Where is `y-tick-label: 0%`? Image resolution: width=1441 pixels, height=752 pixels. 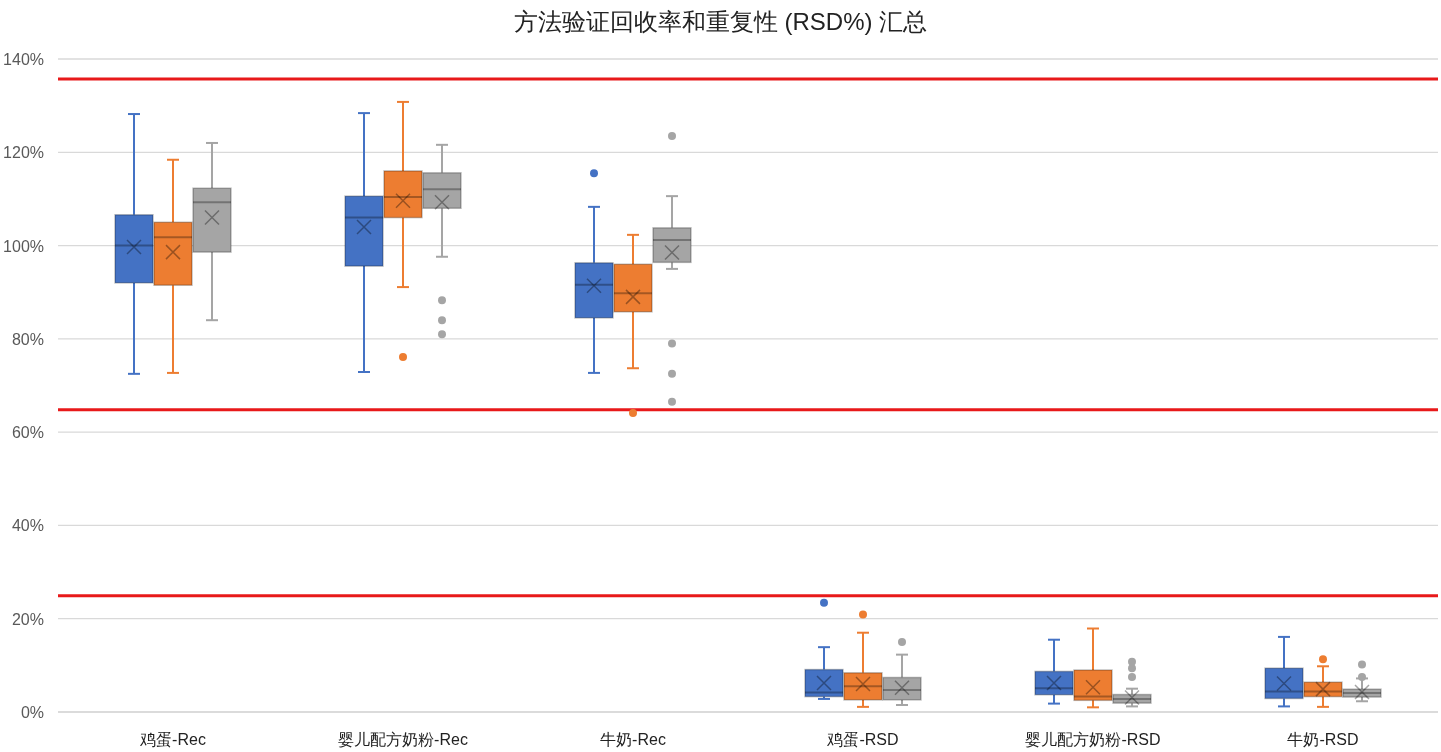 y-tick-label: 0% is located at coordinates (32, 712).